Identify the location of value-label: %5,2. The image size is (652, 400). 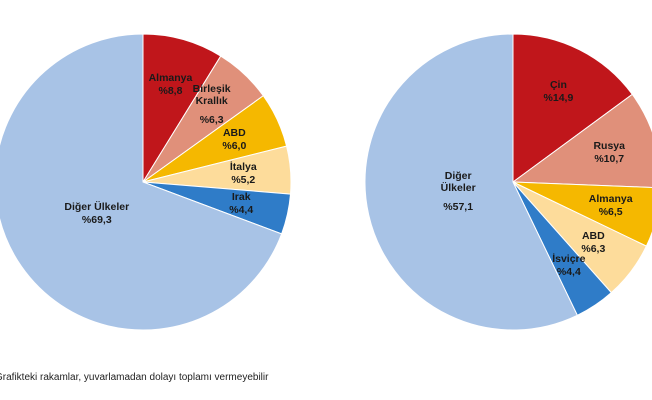
(243, 179).